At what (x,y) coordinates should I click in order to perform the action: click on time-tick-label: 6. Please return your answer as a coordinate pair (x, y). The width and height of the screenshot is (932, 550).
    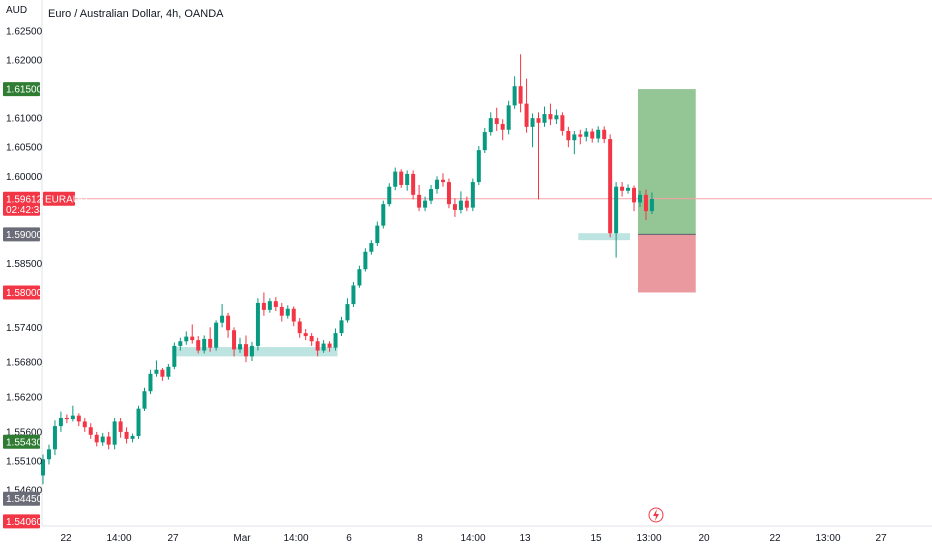
    Looking at the image, I should click on (349, 538).